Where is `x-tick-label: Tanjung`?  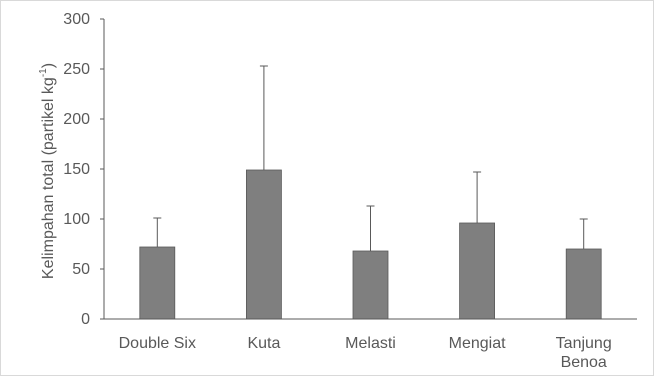 x-tick-label: Tanjung is located at coordinates (584, 343).